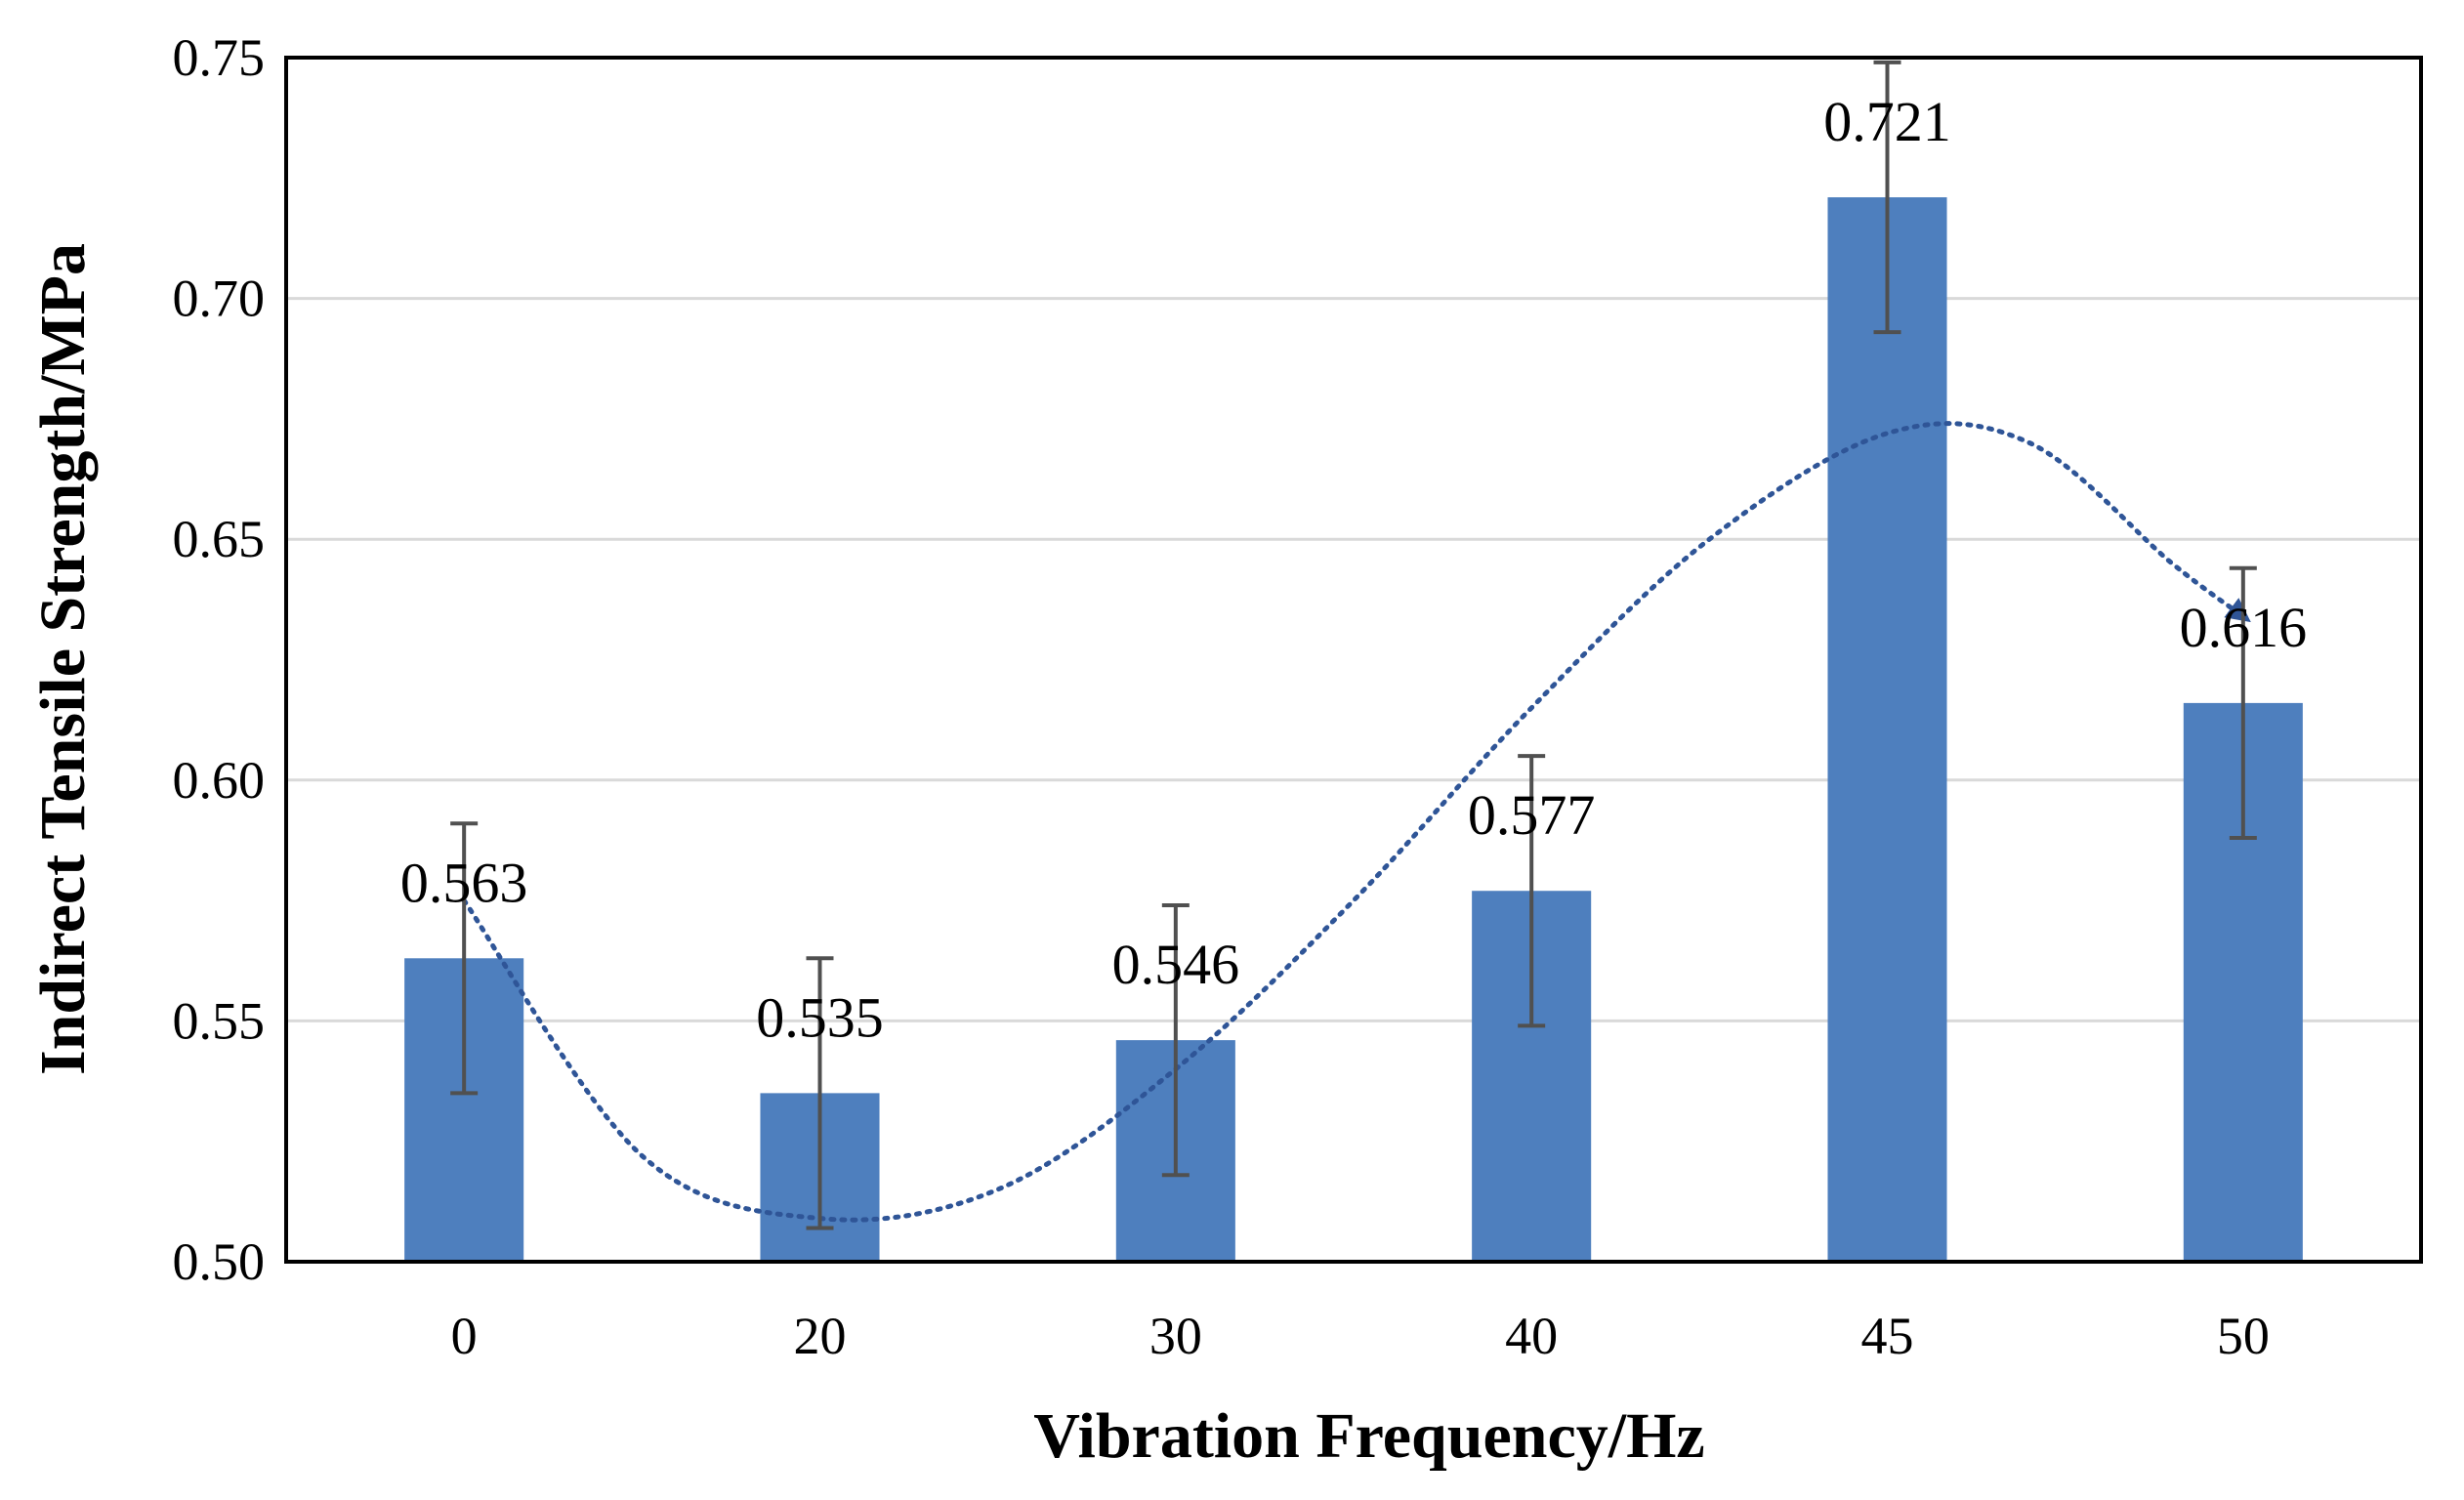 The height and width of the screenshot is (1500, 2464). Describe the element at coordinates (1887, 1336) in the screenshot. I see `x-tick-label: 45` at that location.